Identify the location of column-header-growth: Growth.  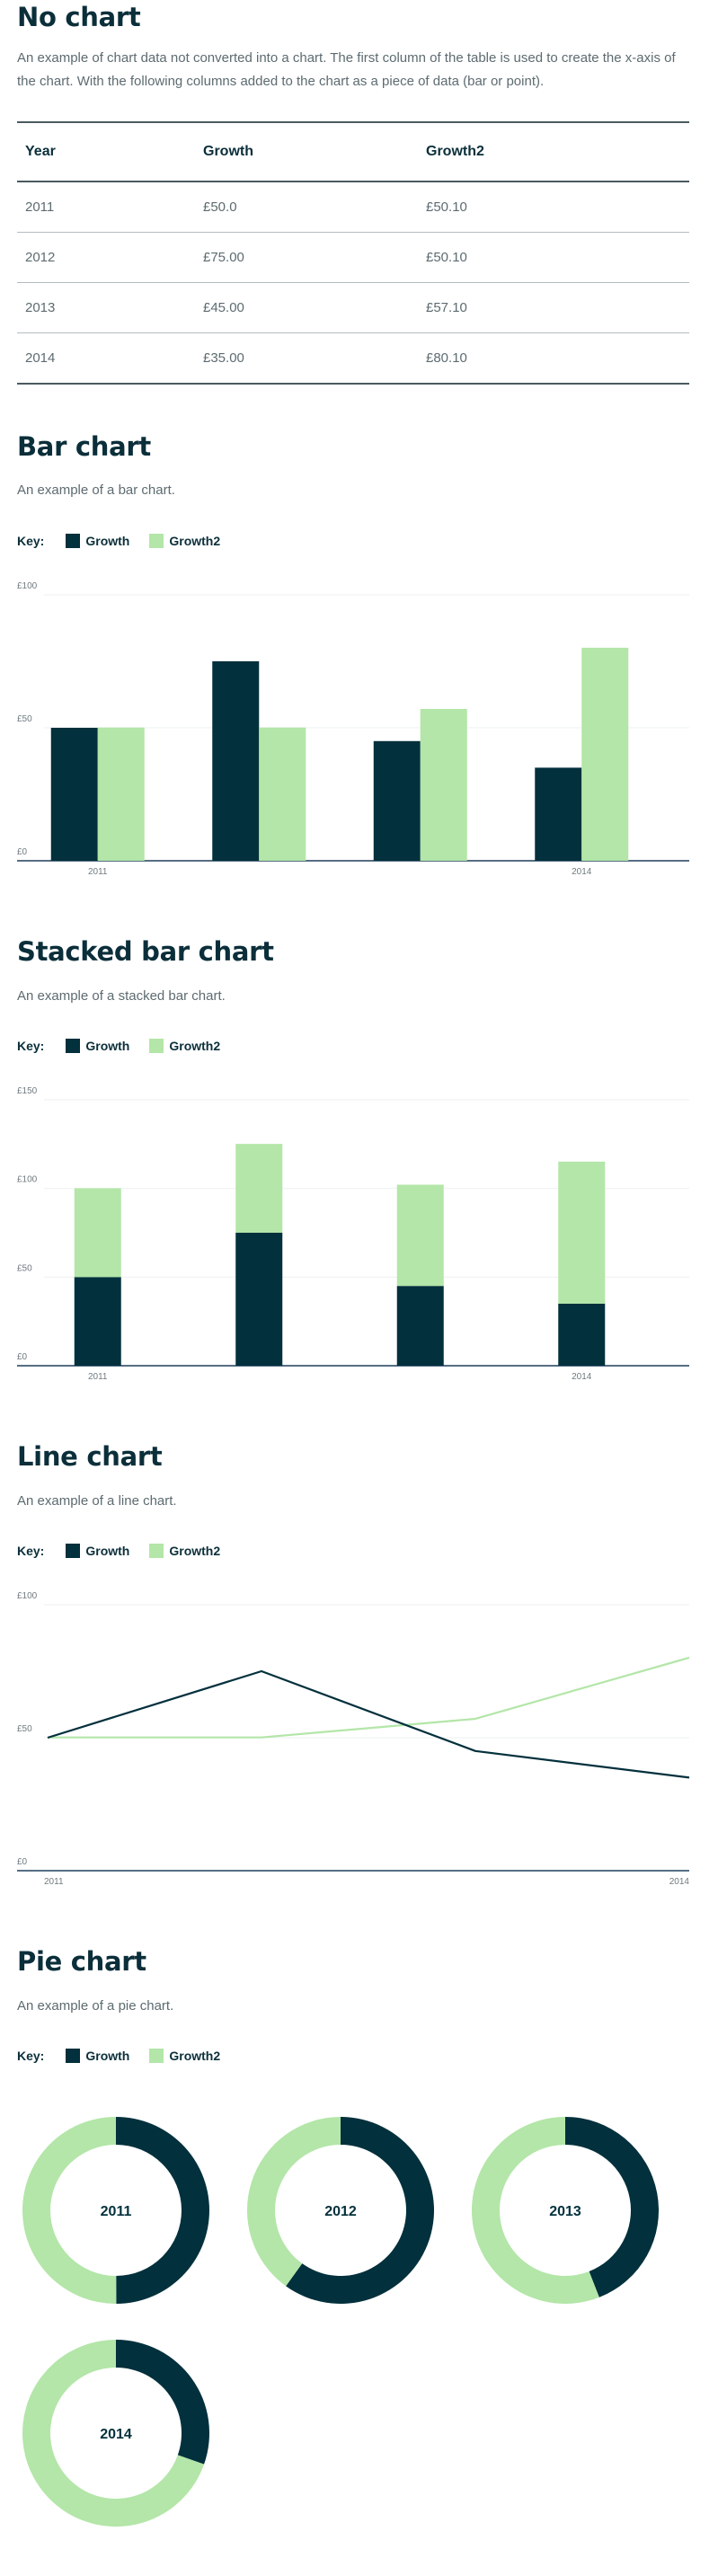
(306, 151).